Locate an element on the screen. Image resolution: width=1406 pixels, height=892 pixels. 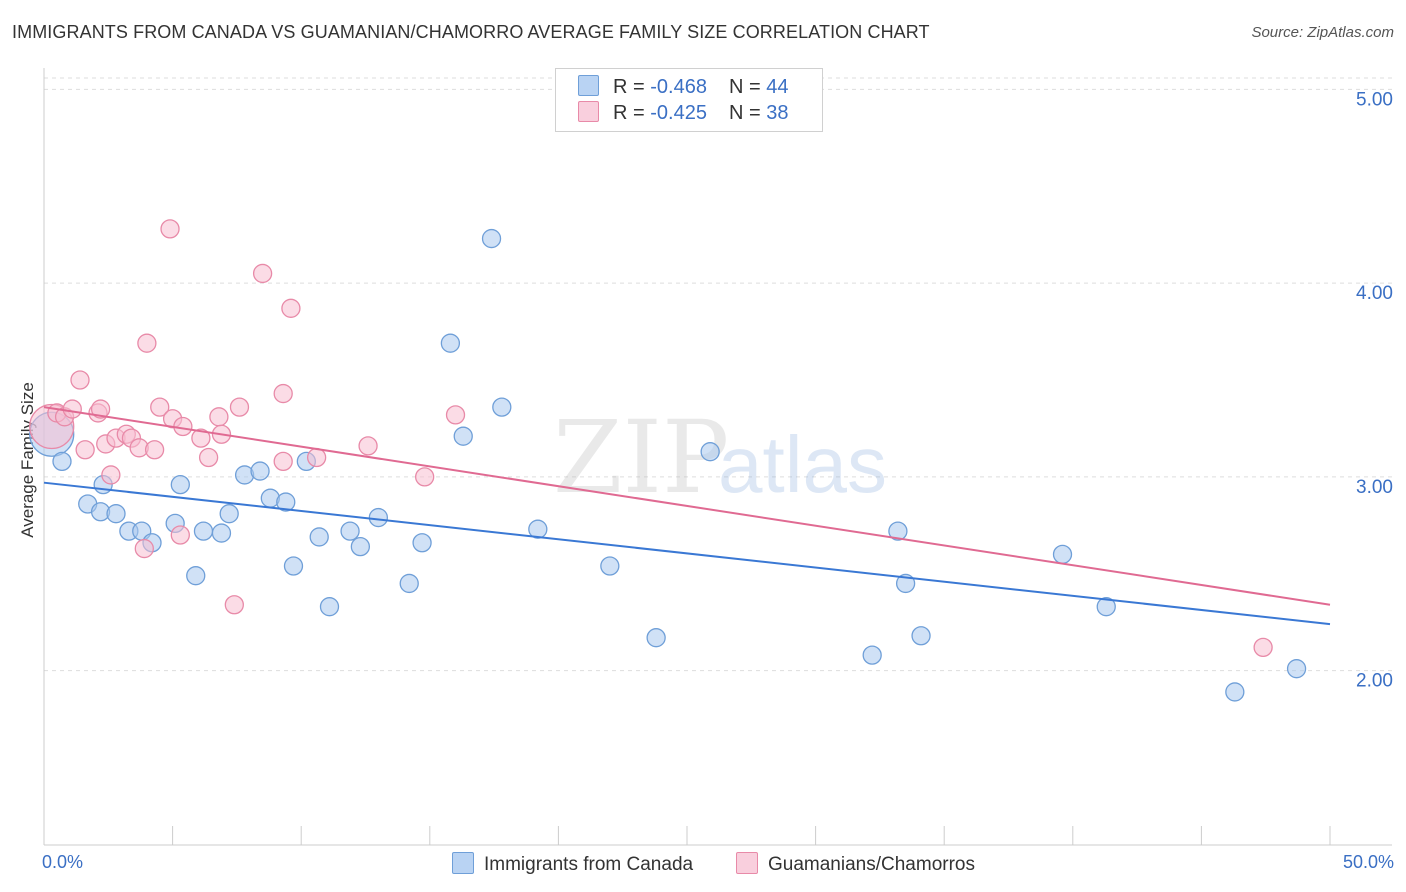
legend-r-canada: -0.468 is located at coordinates (678, 87).